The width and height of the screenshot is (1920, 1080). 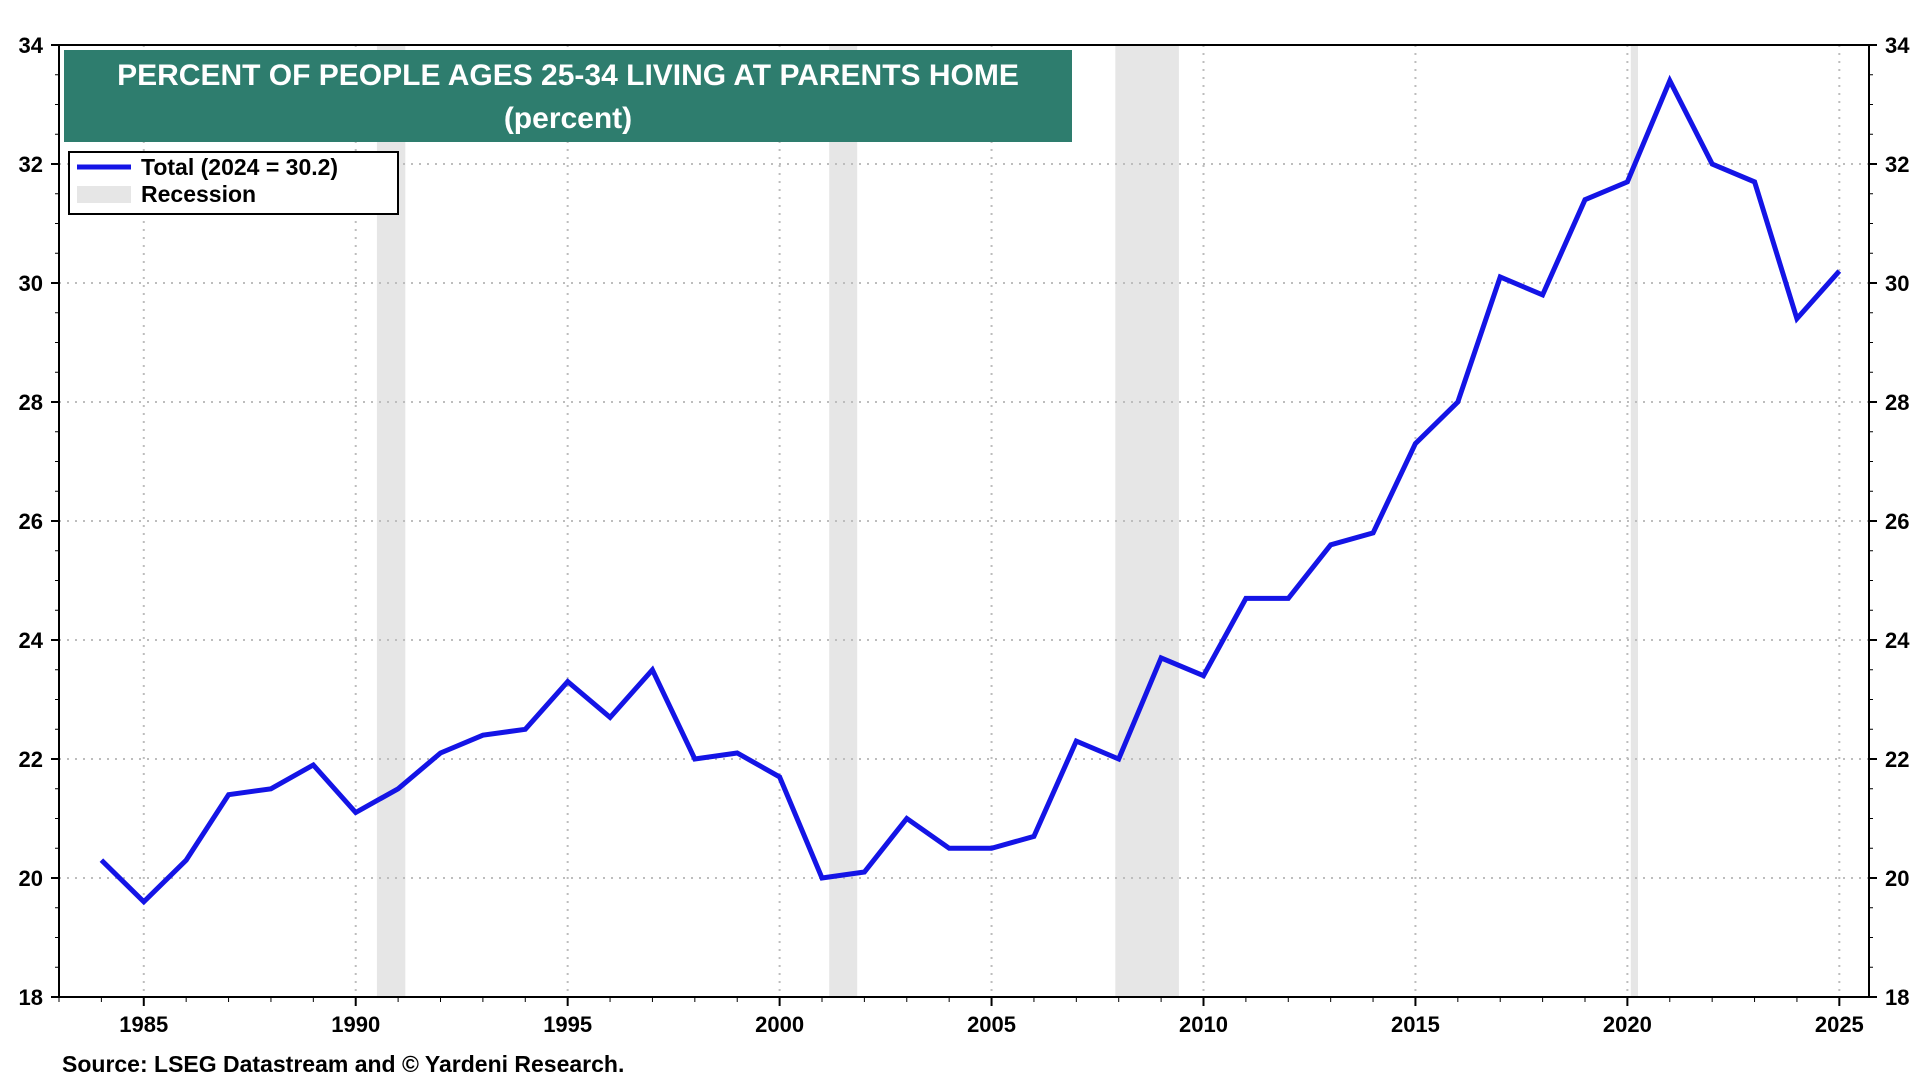 What do you see at coordinates (31, 164) in the screenshot?
I see `y-tick-label-left: 32` at bounding box center [31, 164].